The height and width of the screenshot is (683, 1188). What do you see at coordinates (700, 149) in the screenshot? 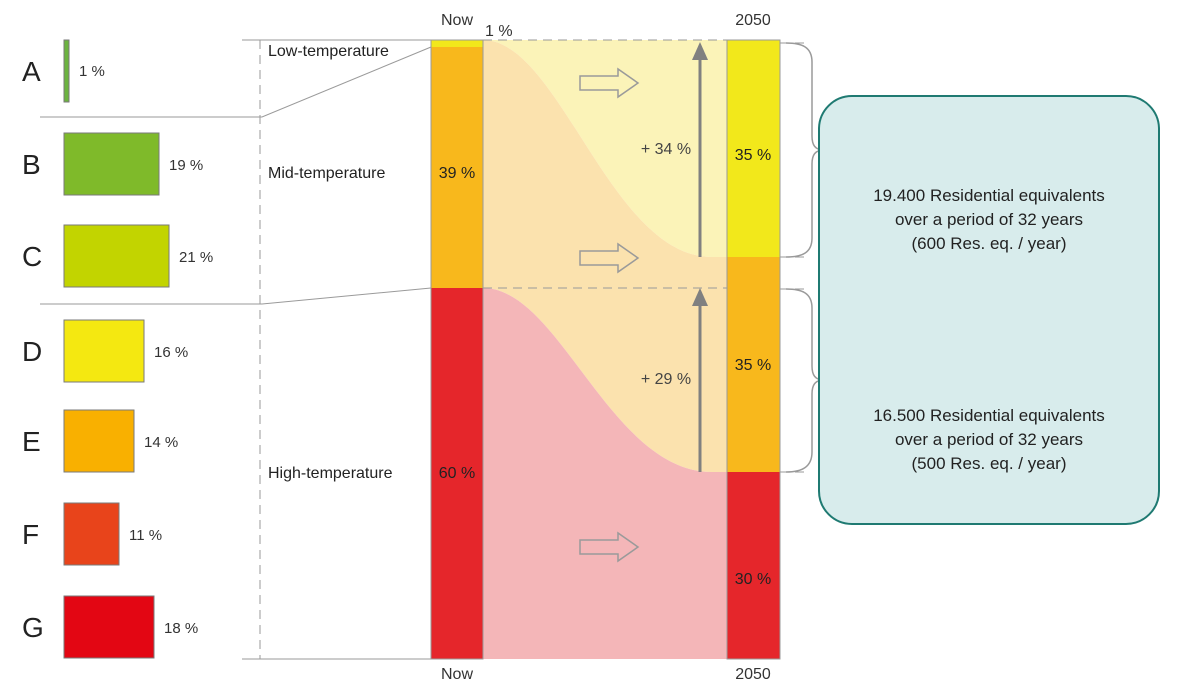
I see `change-arrow-up-mid` at bounding box center [700, 149].